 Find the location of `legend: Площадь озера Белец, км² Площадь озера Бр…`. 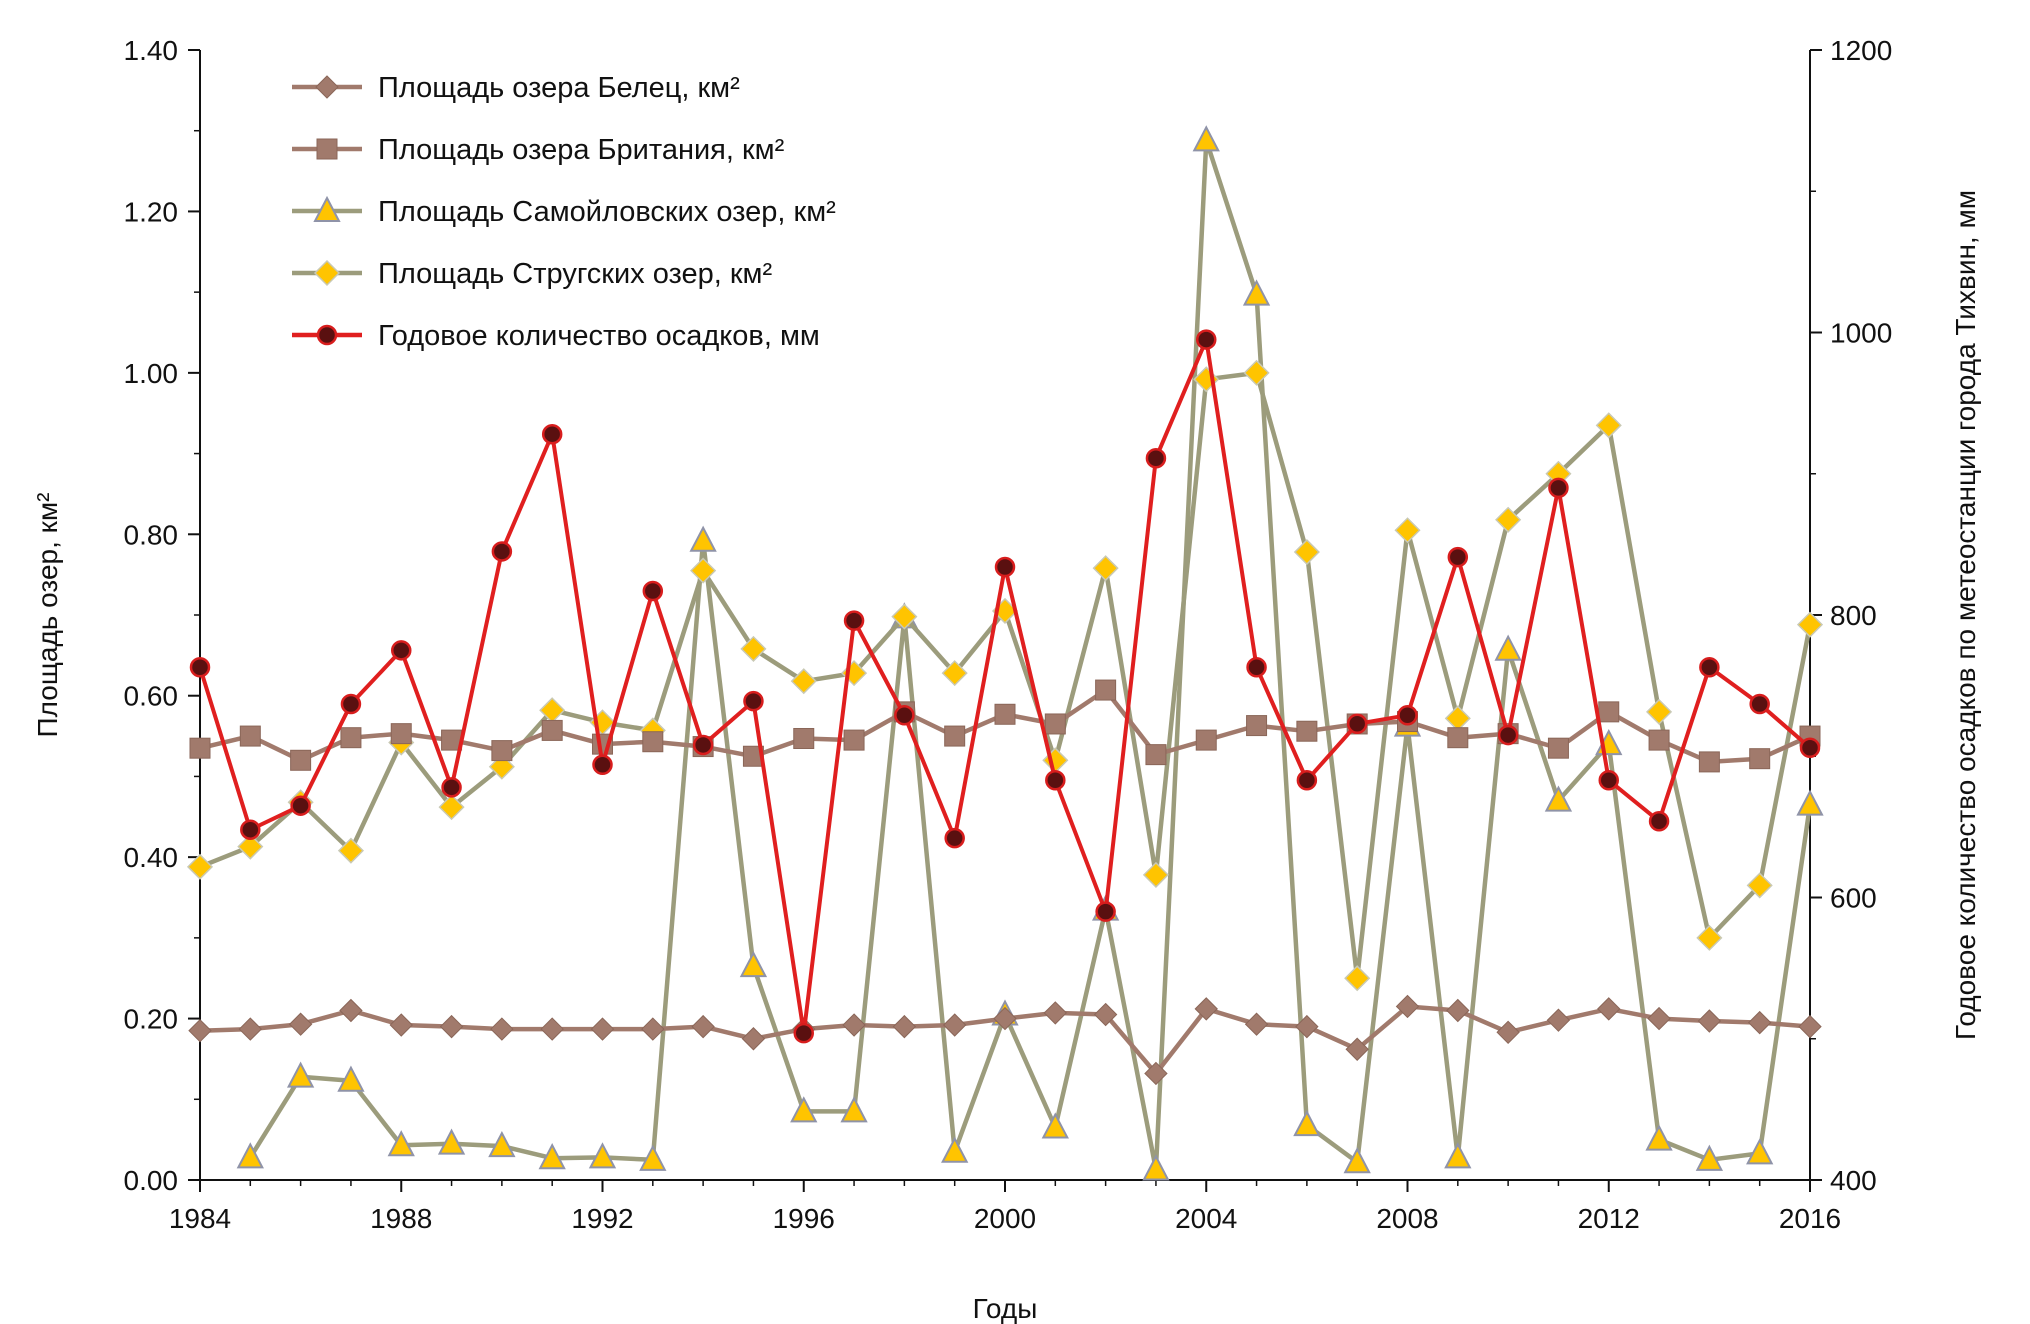

legend: Площадь озера Белец, км² Площадь озера Бр… is located at coordinates (564, 212).